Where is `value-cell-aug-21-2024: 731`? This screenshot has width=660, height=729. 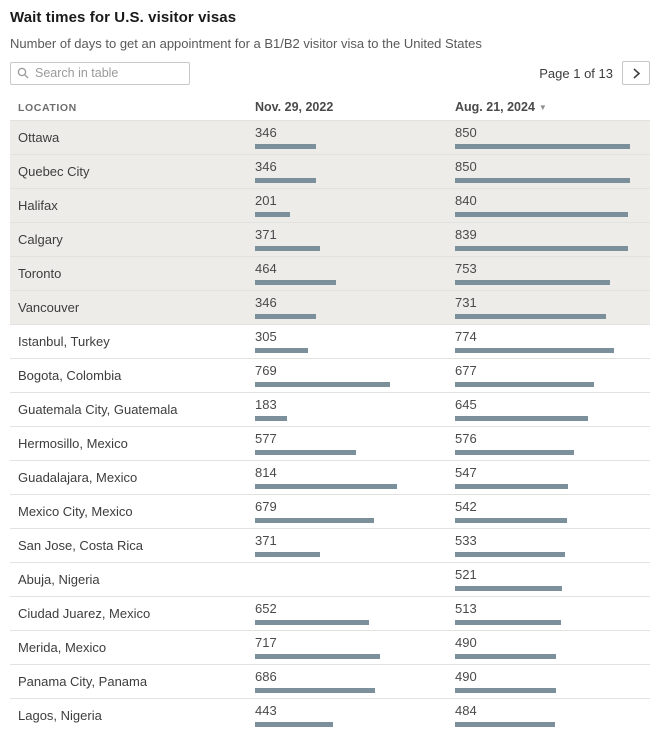 value-cell-aug-21-2024: 731 is located at coordinates (552, 307).